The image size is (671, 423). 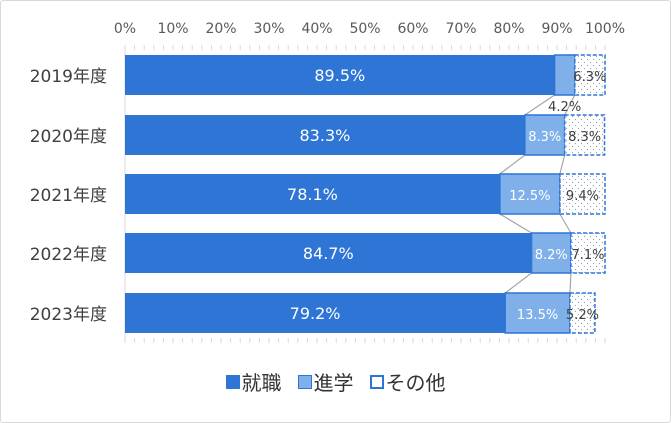 What do you see at coordinates (268, 29) in the screenshot?
I see `x-tick-label: 30%` at bounding box center [268, 29].